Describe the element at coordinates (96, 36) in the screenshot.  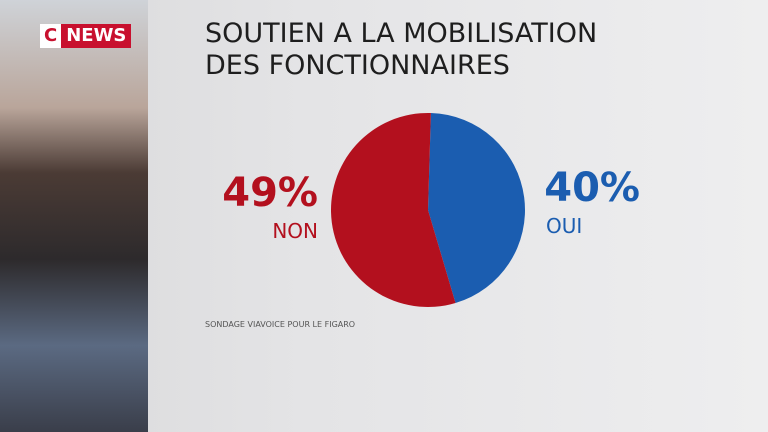
I see `logo-name: NEWS` at that location.